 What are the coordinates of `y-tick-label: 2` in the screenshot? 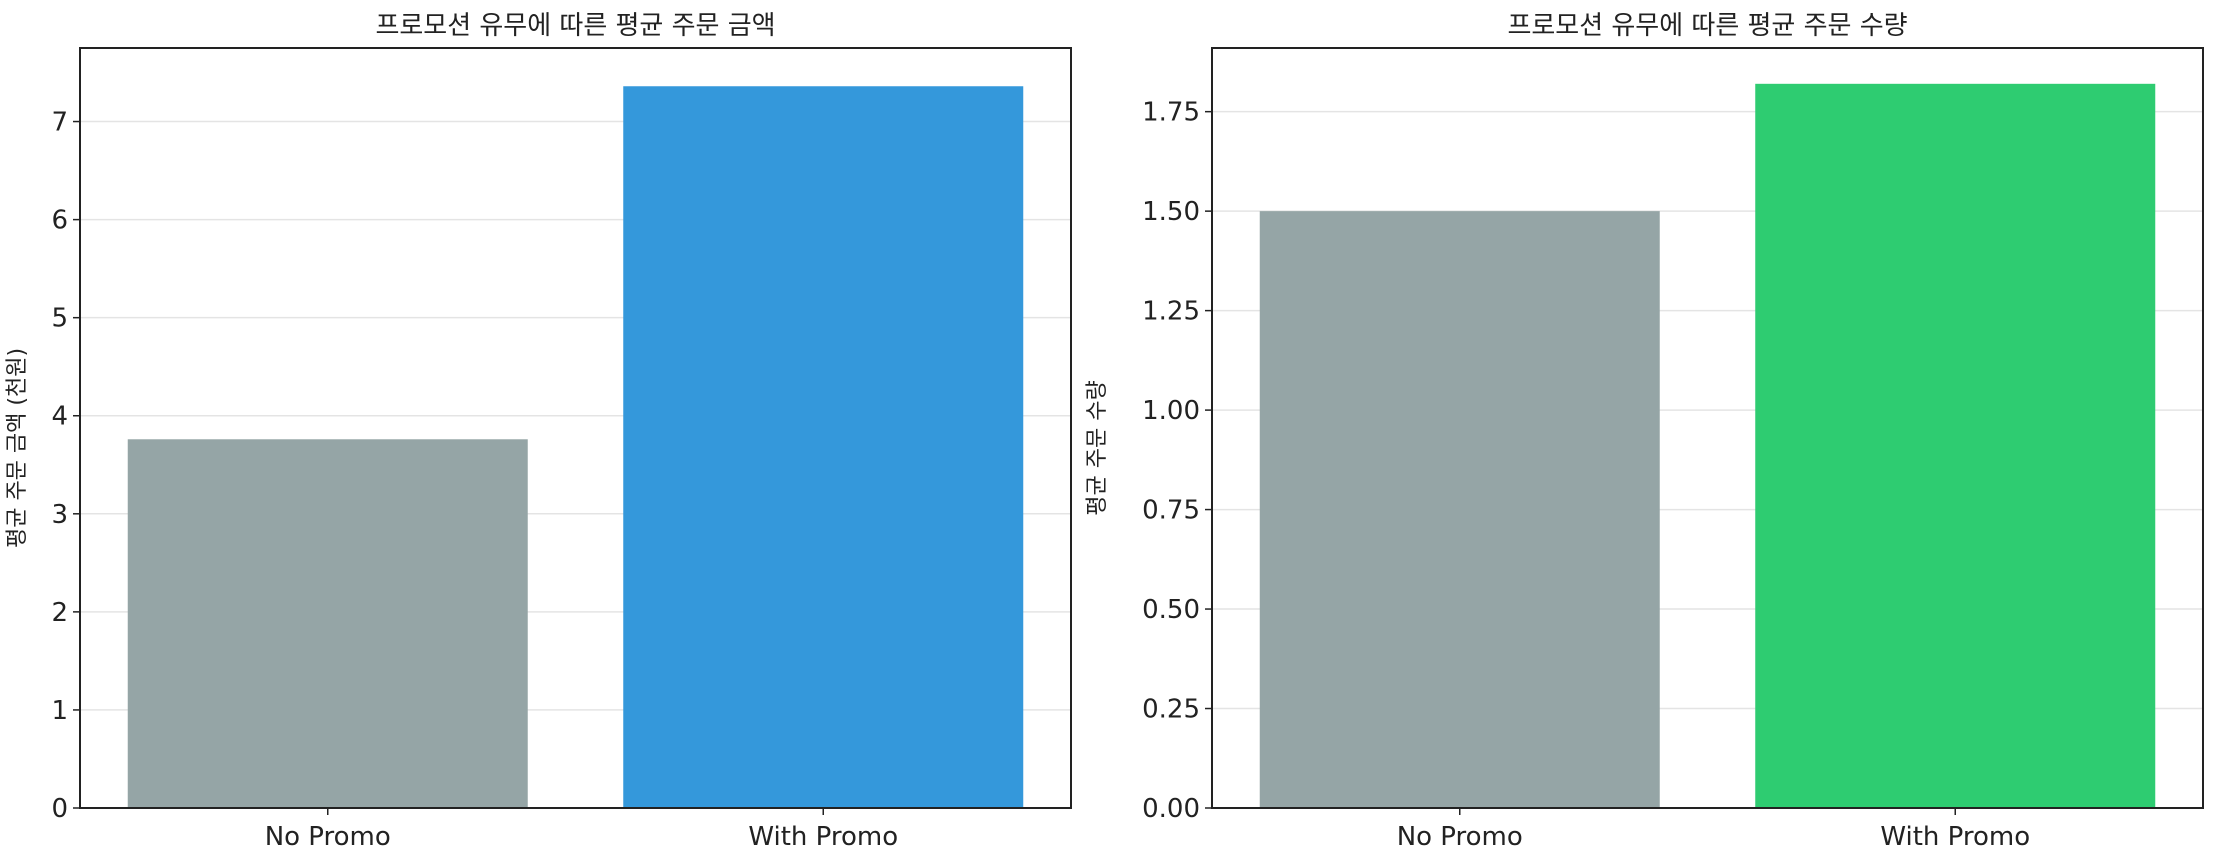 It's located at (59, 613).